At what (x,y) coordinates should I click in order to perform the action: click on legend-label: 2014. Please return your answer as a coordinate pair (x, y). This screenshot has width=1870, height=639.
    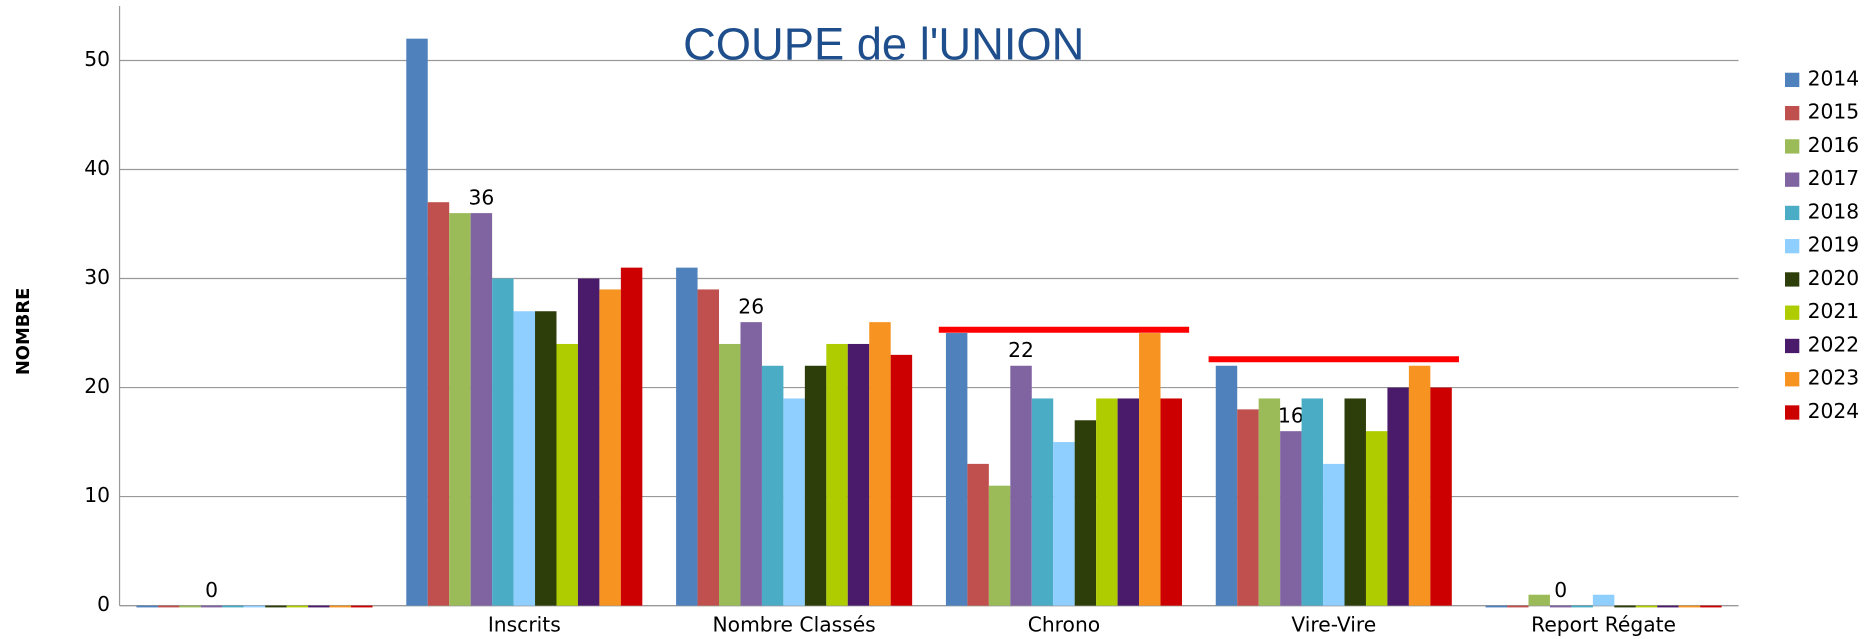
    Looking at the image, I should click on (1834, 78).